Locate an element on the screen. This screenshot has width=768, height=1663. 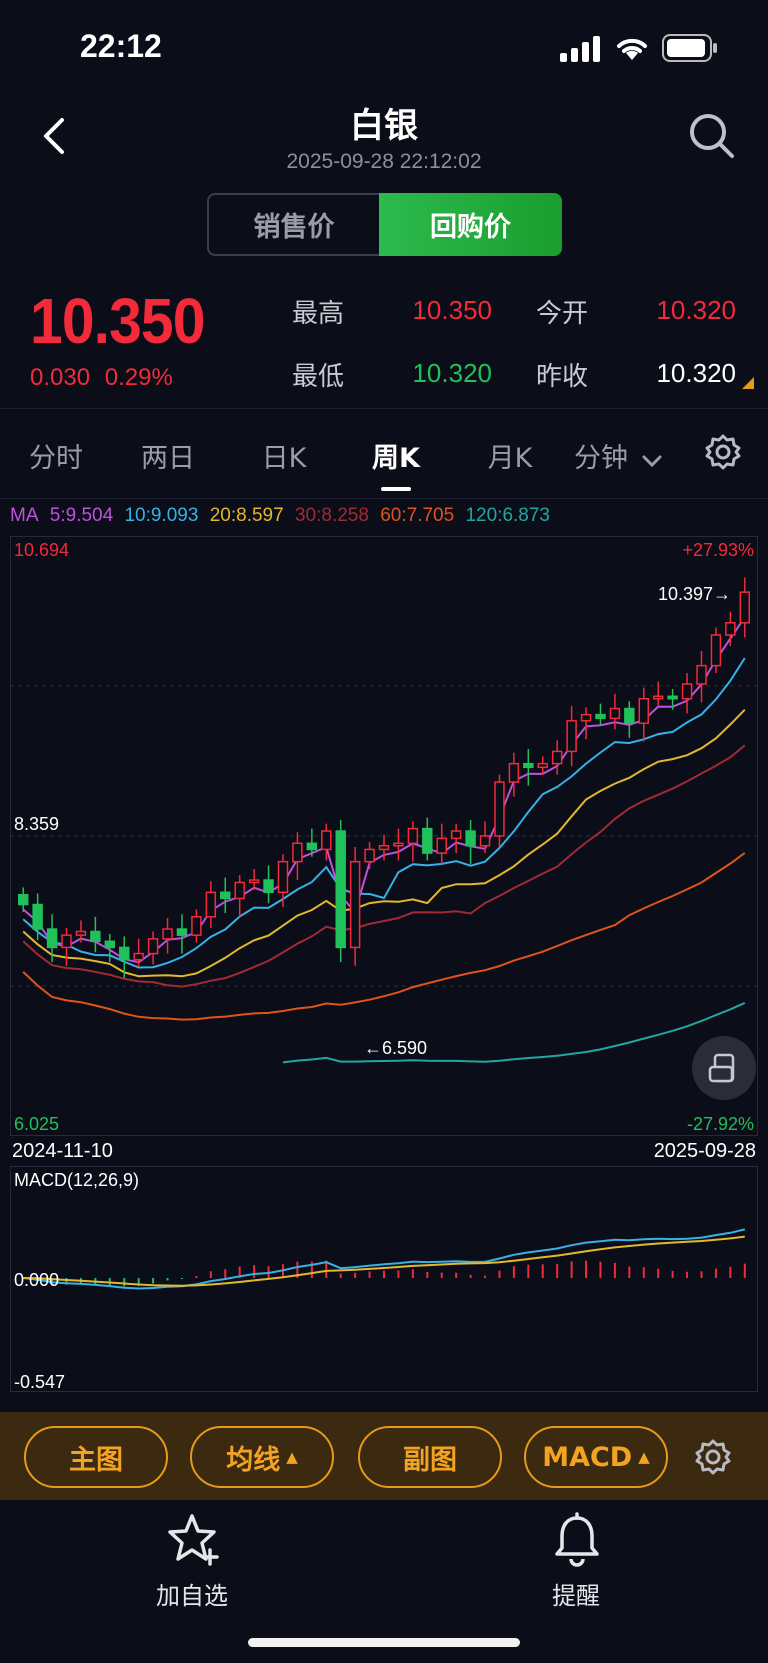
add-watchlist-star-icon is located at coordinates (194, 1542).